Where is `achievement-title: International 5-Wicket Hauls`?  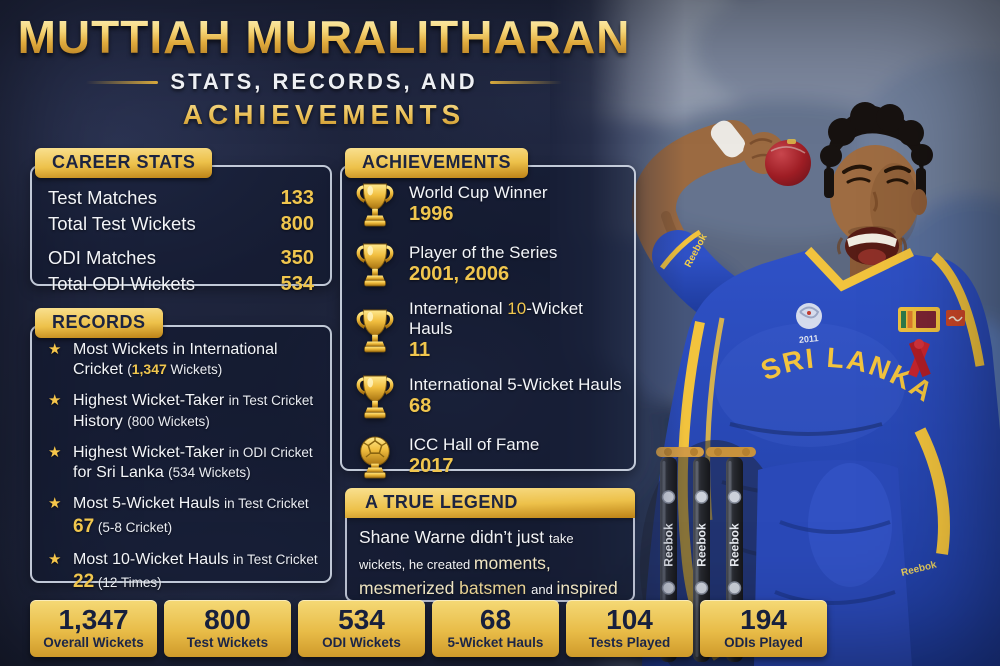
achievement-title: International 5-Wicket Hauls is located at coordinates (515, 385).